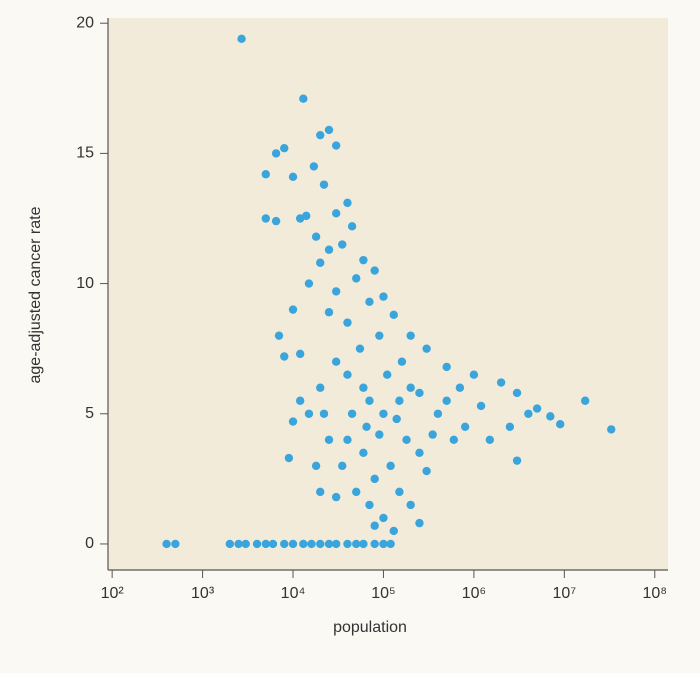 The width and height of the screenshot is (700, 673). I want to click on y-tick-label: 0, so click(89, 543).